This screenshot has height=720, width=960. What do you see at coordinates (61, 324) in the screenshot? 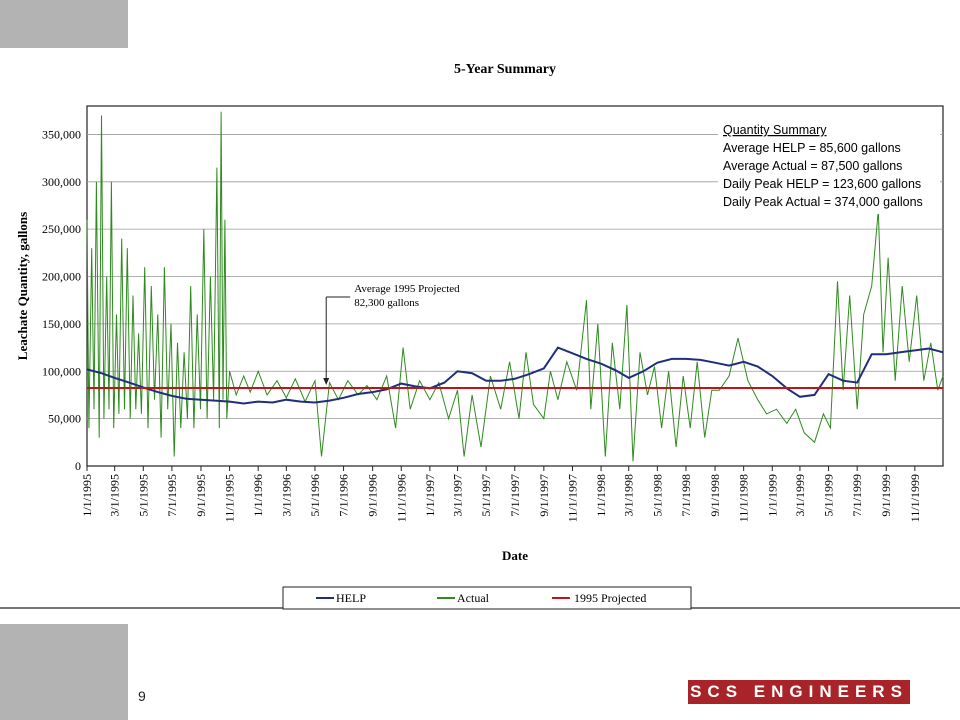
I see `y-tick-label: 150,000` at bounding box center [61, 324].